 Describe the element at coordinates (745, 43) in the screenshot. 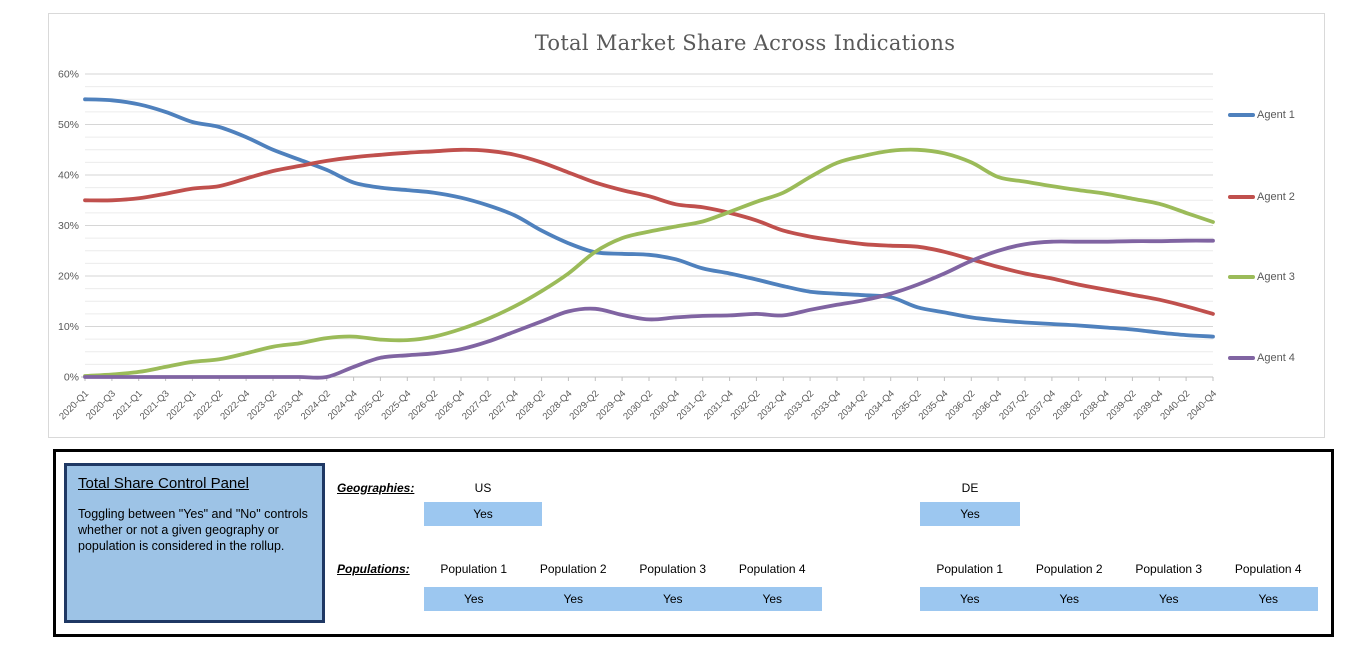

I see `chart-title: Total Market Share Across Indications` at that location.